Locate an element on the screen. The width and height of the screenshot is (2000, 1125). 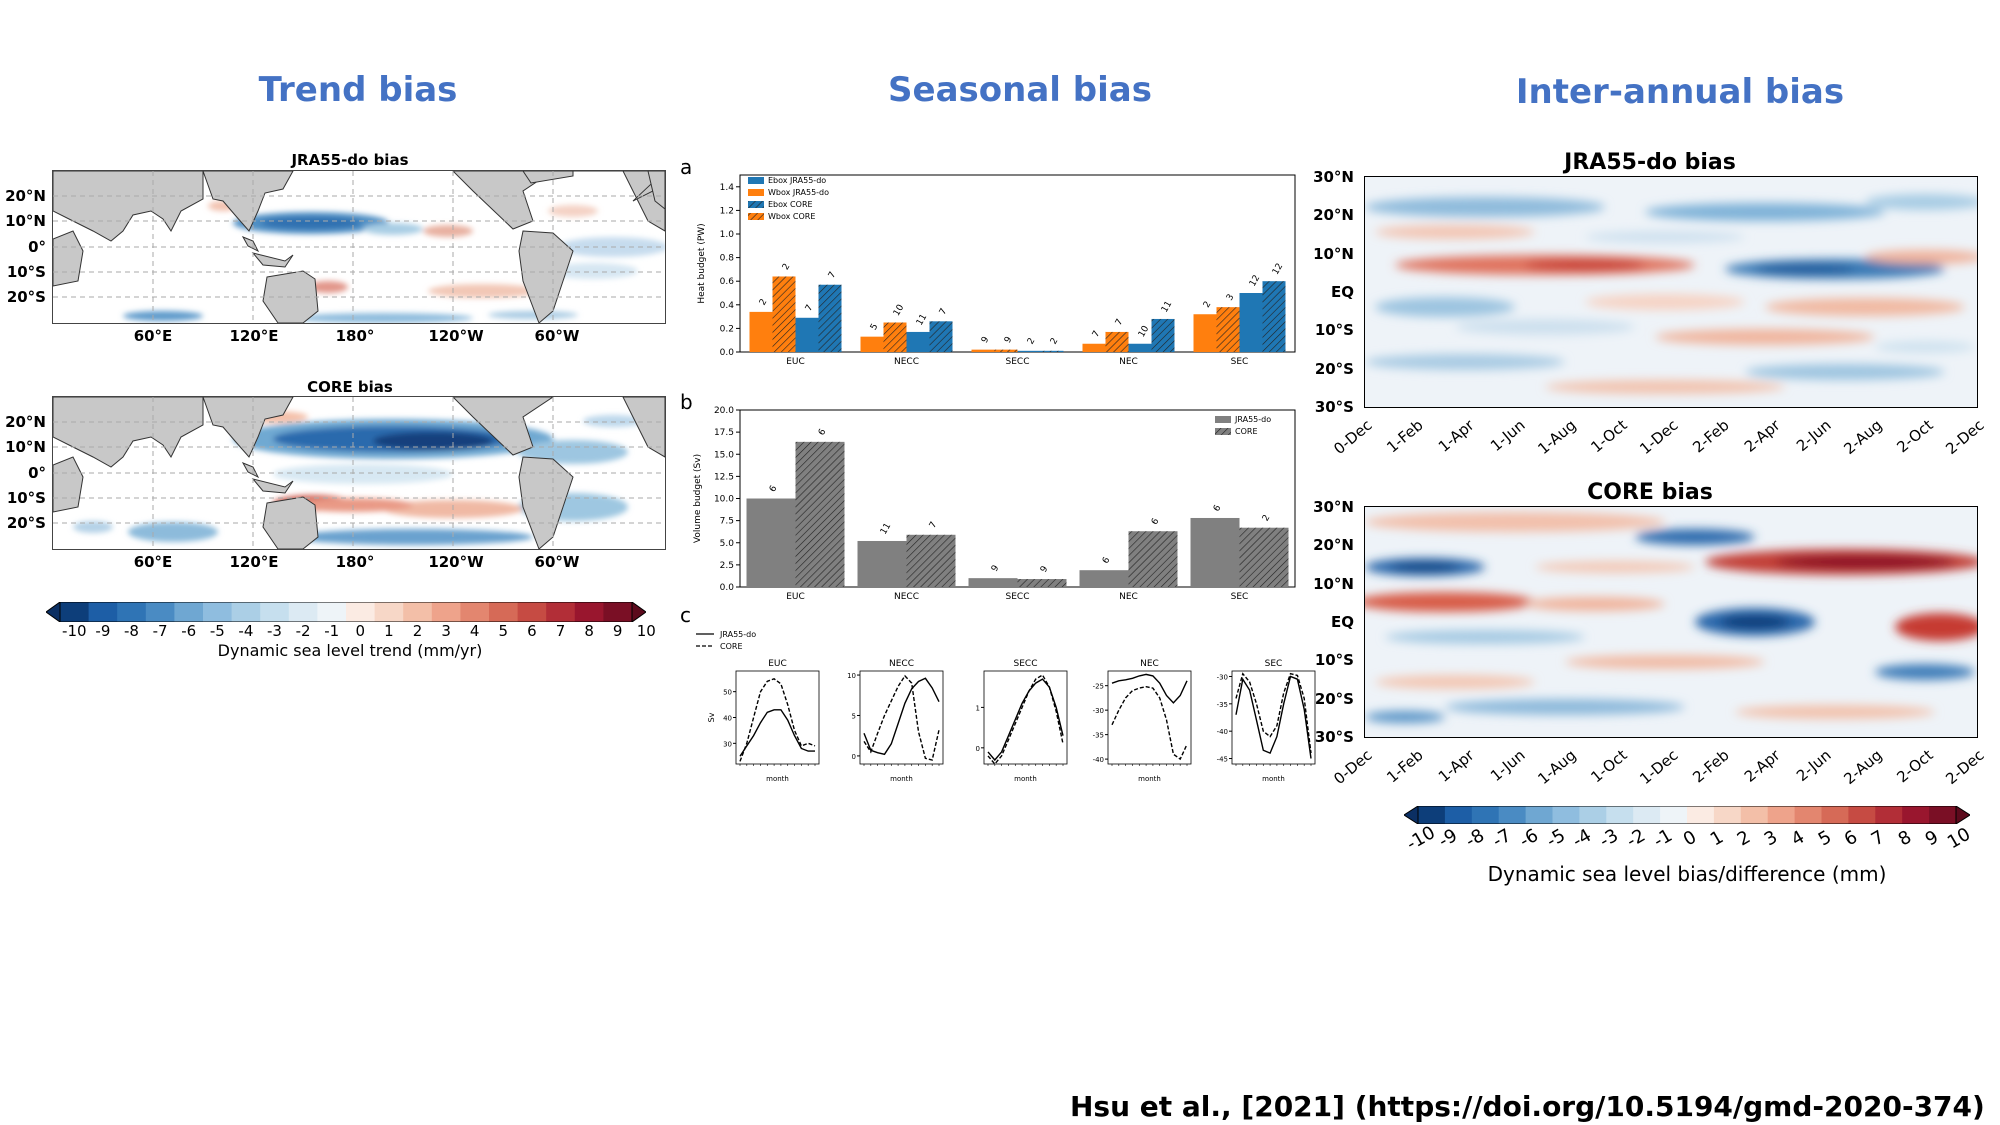
trend-colorbar-tick: 9 is located at coordinates (617, 631).